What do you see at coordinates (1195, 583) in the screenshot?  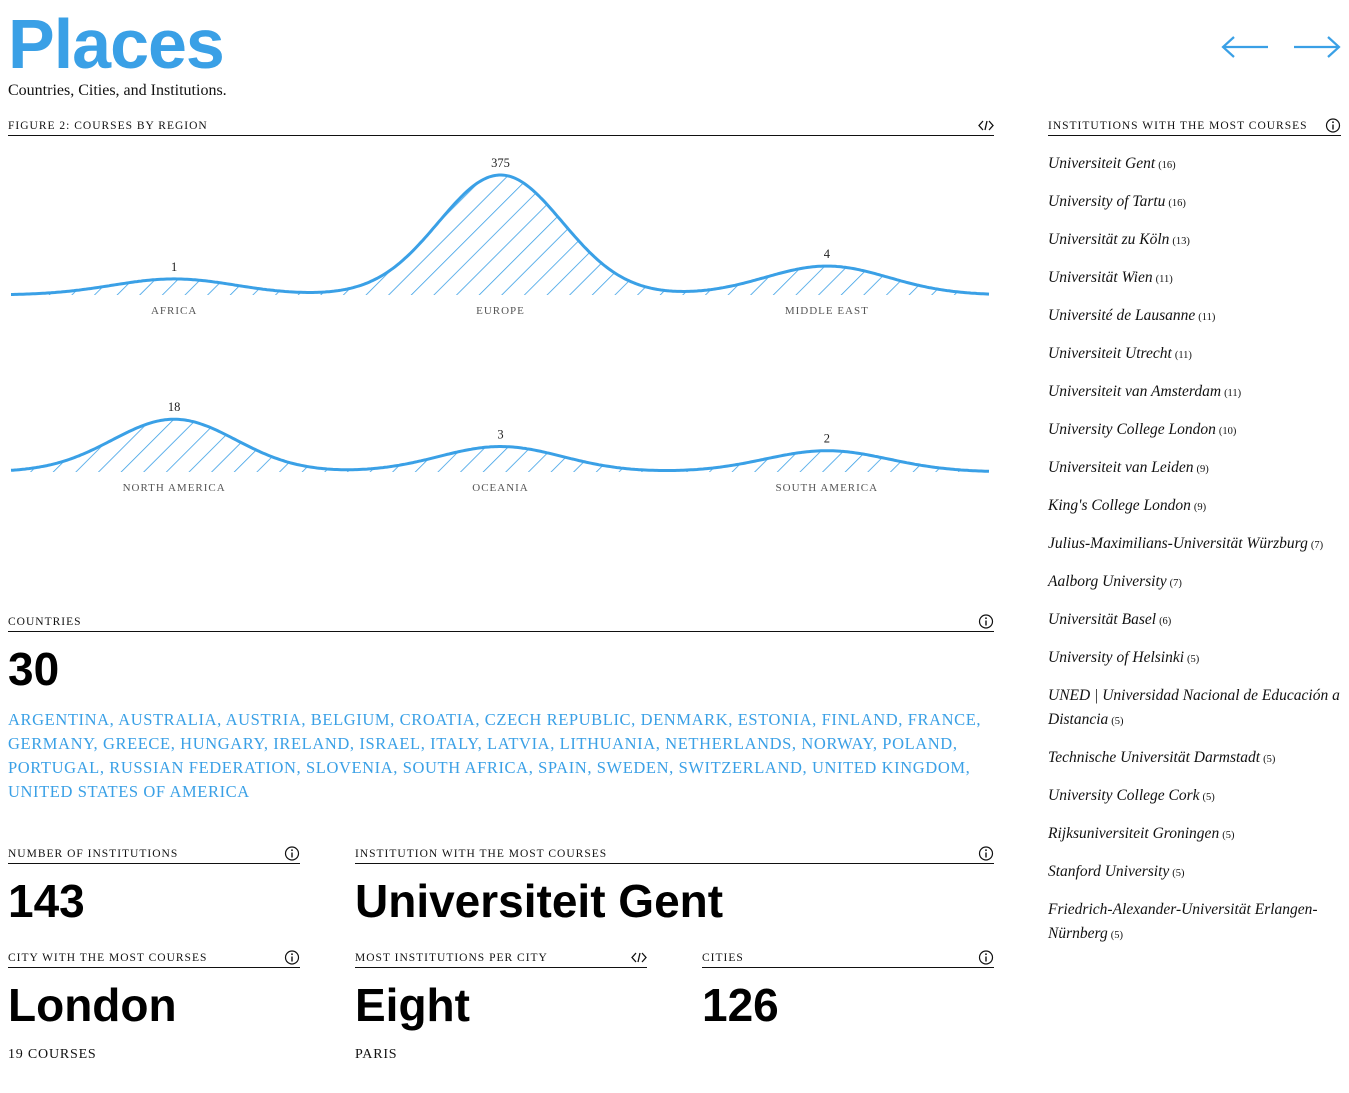 I see `institution-item: Aalborg University (7)` at bounding box center [1195, 583].